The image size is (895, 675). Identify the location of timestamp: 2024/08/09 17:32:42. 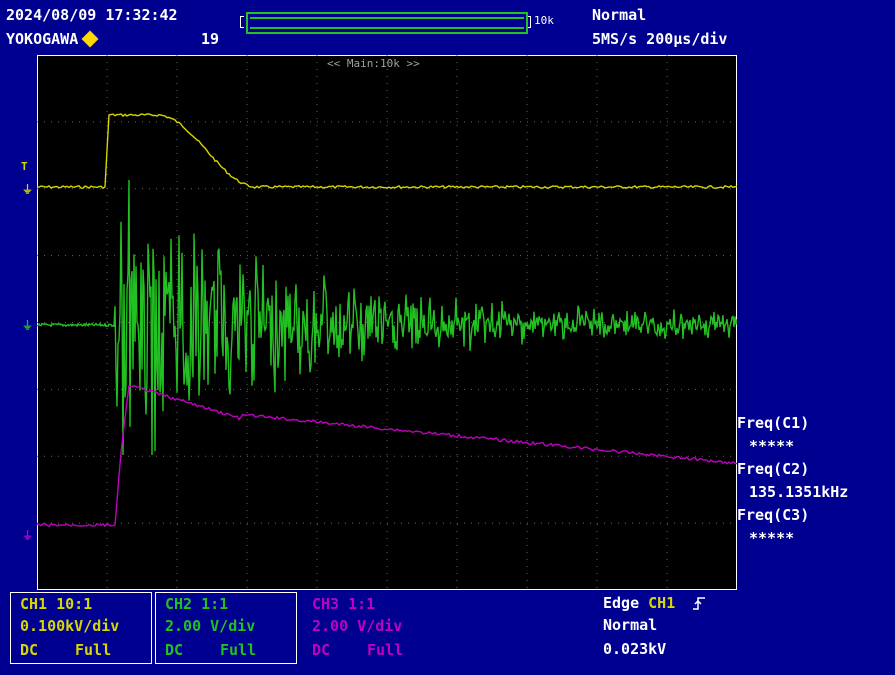
(92, 15).